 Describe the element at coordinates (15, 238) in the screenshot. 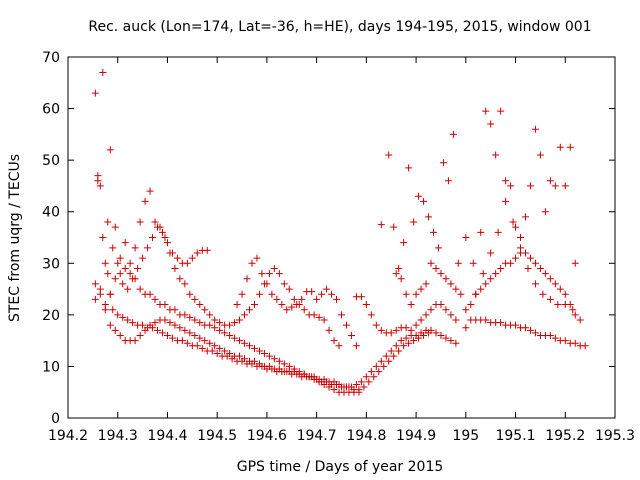

I see `y-axis-label: STEC from uqrg / TECUs` at that location.